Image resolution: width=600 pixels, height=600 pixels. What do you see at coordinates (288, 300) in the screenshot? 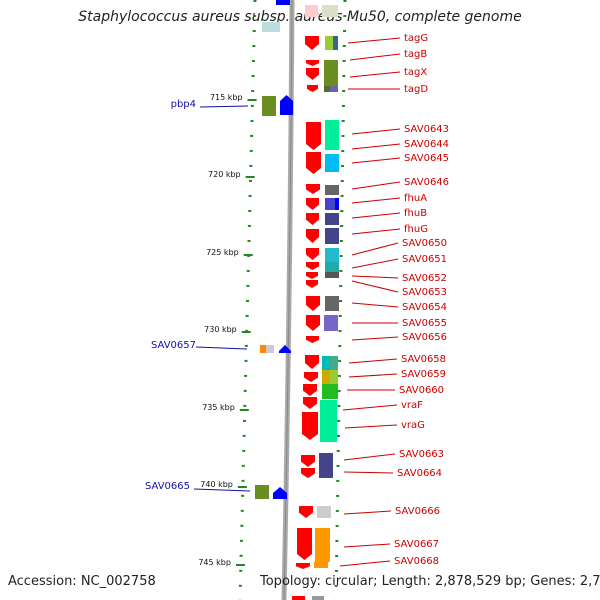
I see `genome-backbone` at bounding box center [288, 300].